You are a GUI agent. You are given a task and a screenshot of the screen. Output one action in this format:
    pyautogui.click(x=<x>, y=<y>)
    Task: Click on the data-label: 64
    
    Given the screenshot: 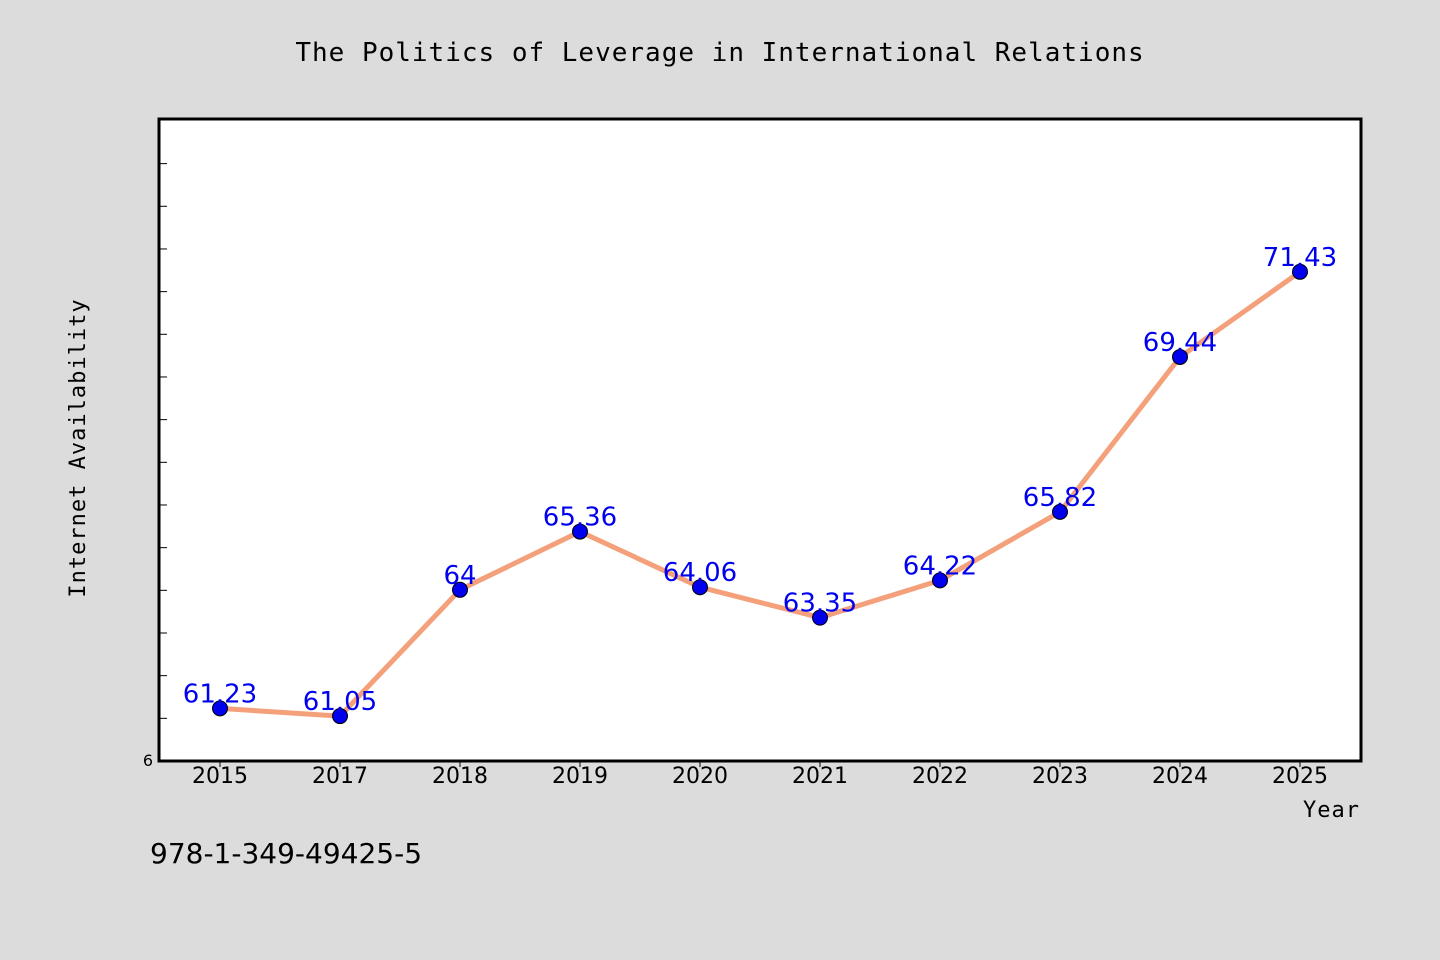 What is the action you would take?
    pyautogui.click(x=459, y=576)
    